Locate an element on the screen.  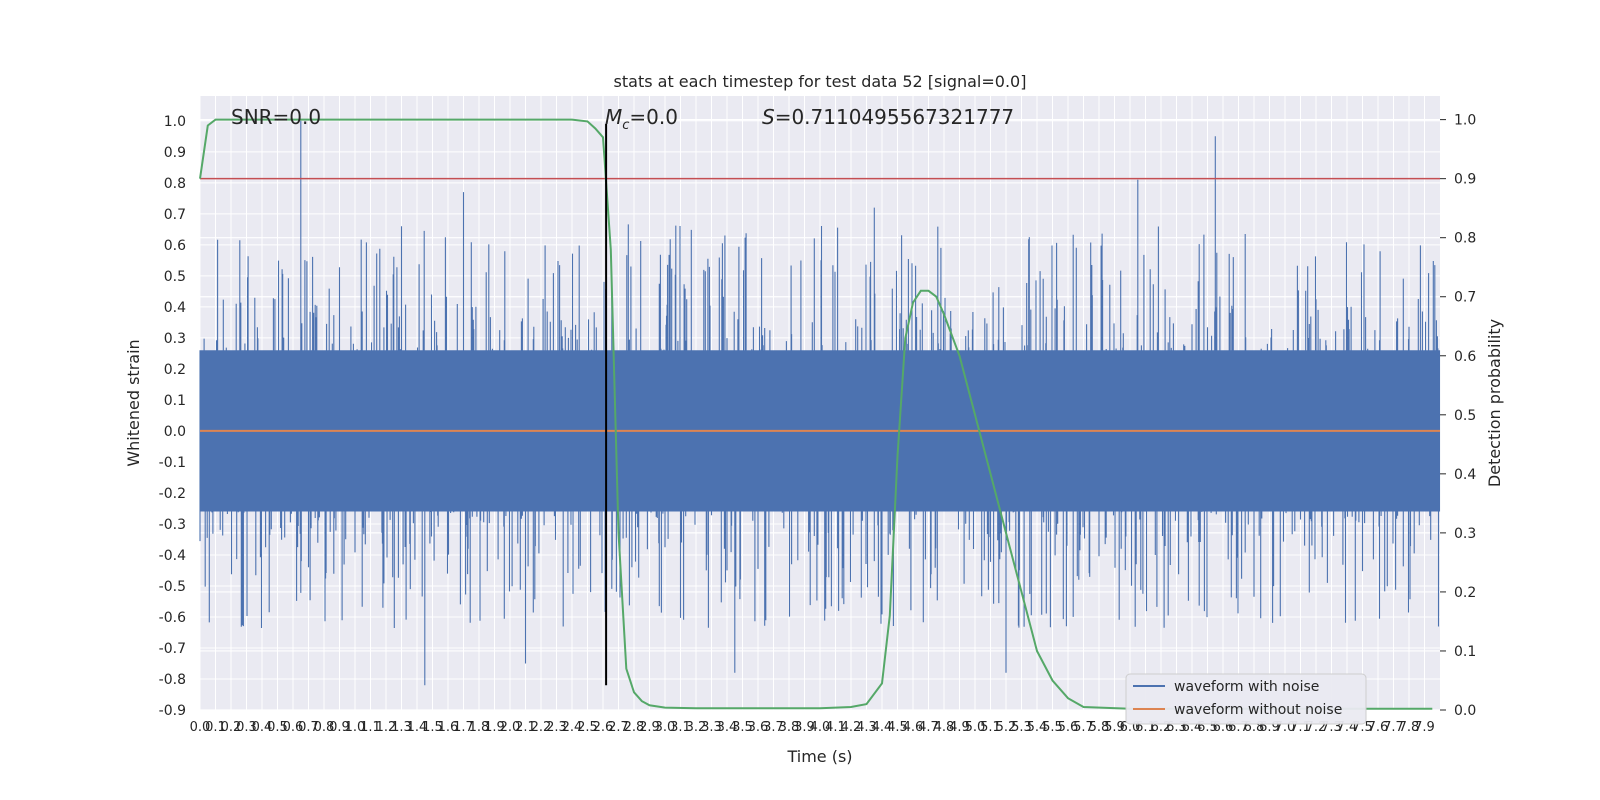
x-tick-label: 0.5 is located at coordinates (277, 727).